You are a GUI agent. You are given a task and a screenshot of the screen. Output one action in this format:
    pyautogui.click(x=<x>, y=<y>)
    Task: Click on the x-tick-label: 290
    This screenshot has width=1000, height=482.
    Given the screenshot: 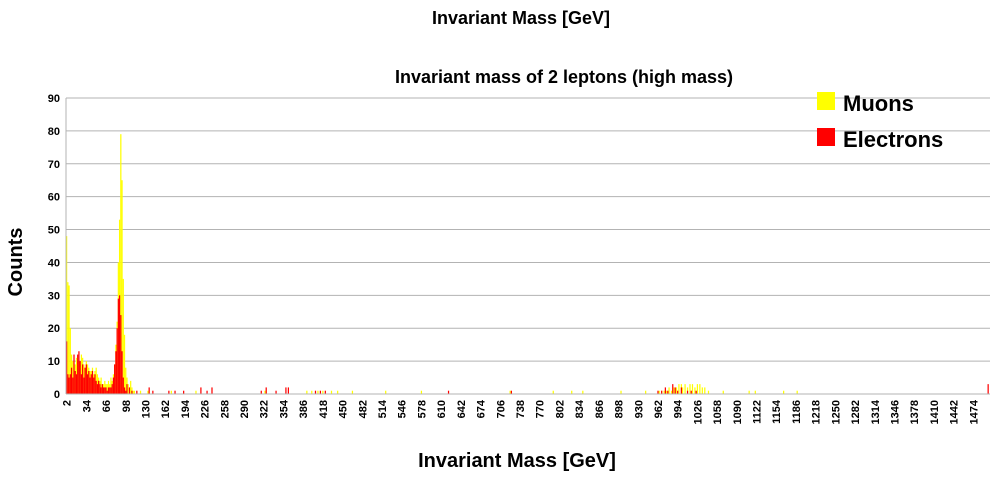 What is the action you would take?
    pyautogui.click(x=245, y=409)
    